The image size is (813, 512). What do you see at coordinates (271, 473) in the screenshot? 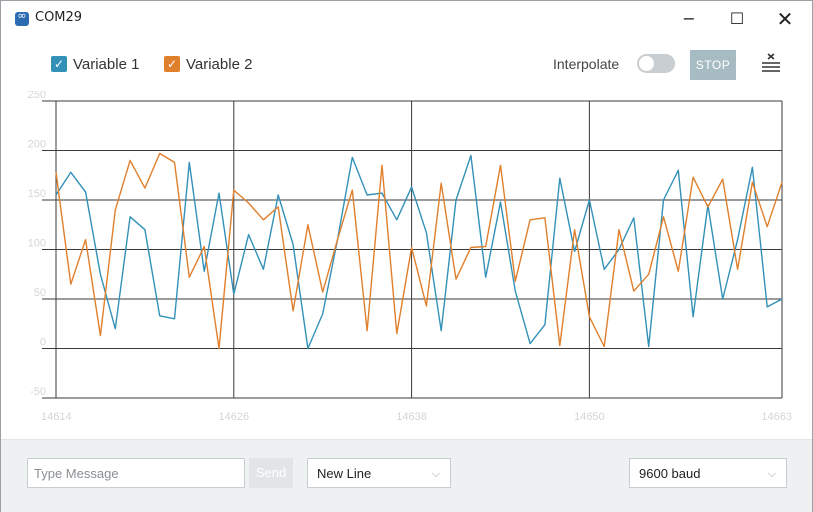
I see `send-button: Send` at bounding box center [271, 473].